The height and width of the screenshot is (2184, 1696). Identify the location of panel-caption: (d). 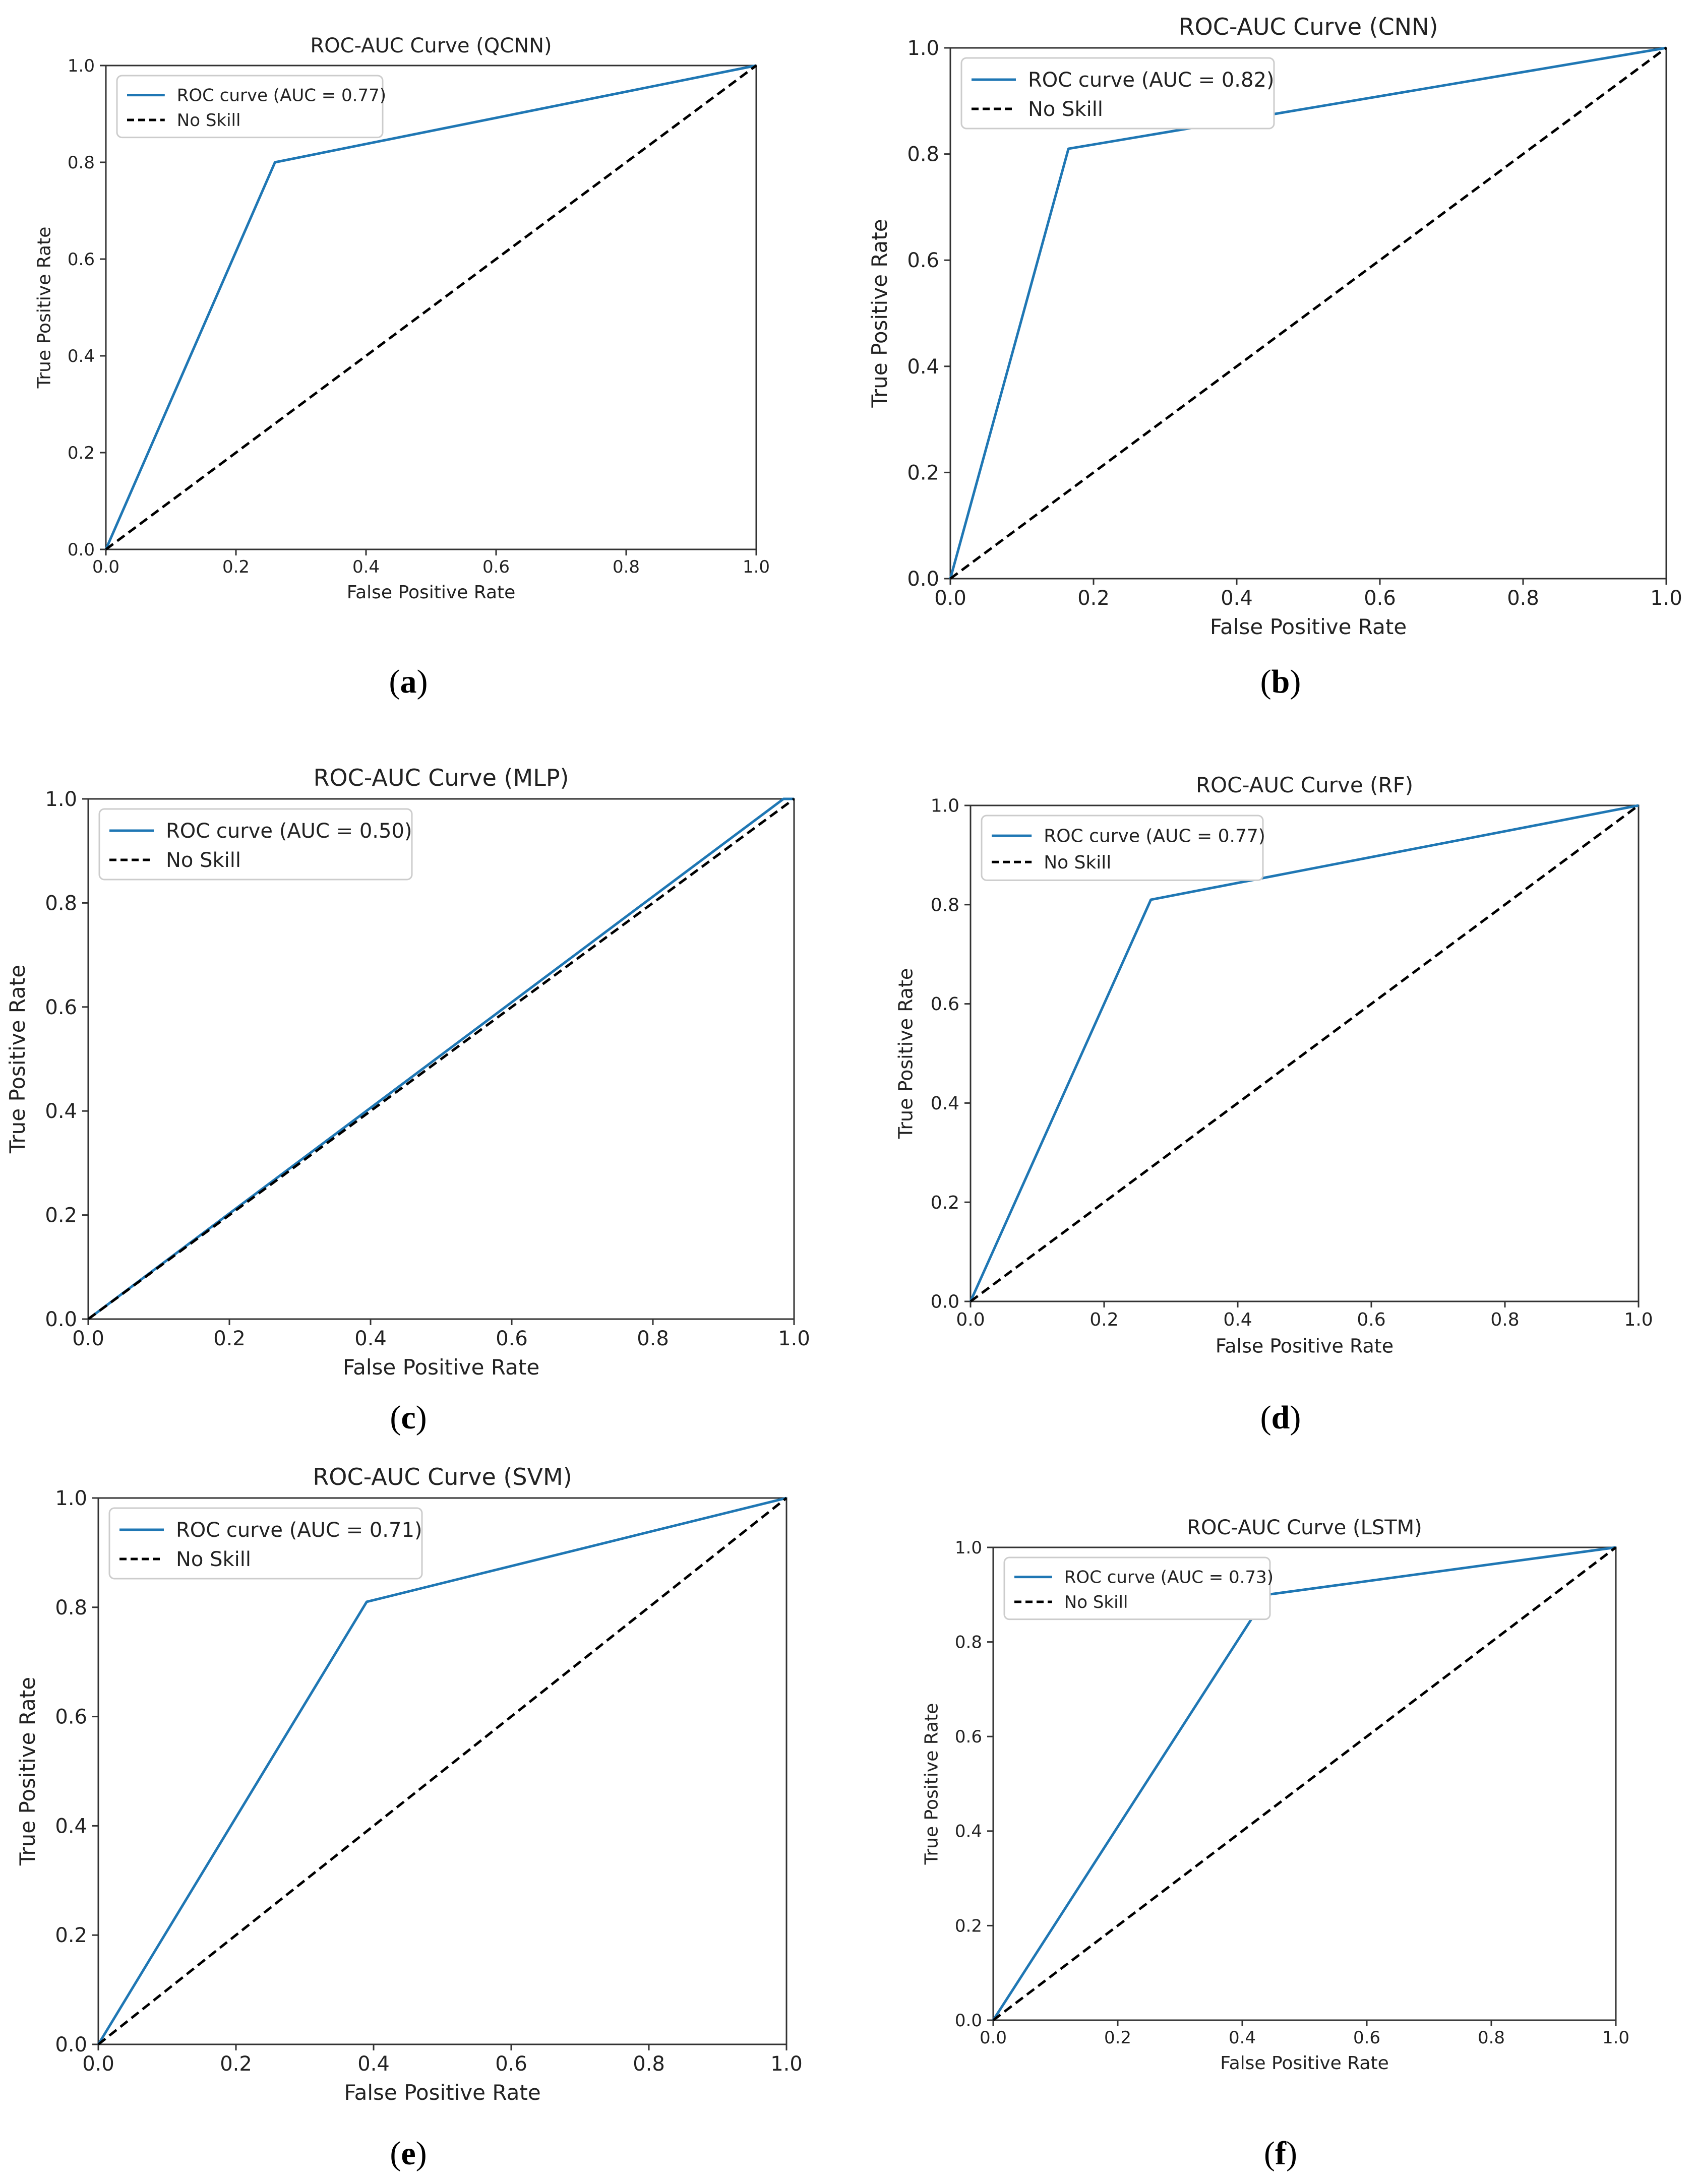
(1280, 1418).